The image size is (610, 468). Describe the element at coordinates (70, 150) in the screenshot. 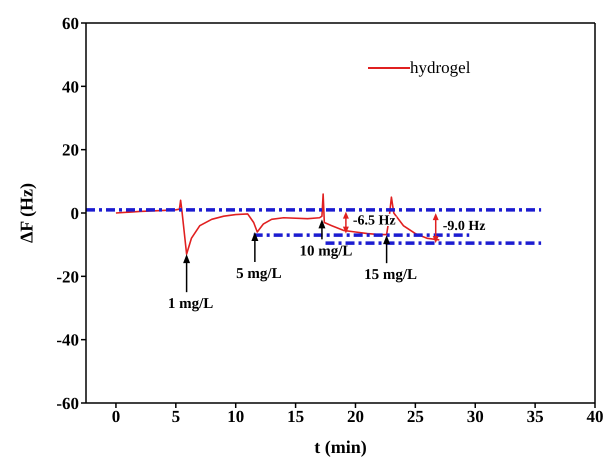

I see `y-tick-label: 20` at that location.